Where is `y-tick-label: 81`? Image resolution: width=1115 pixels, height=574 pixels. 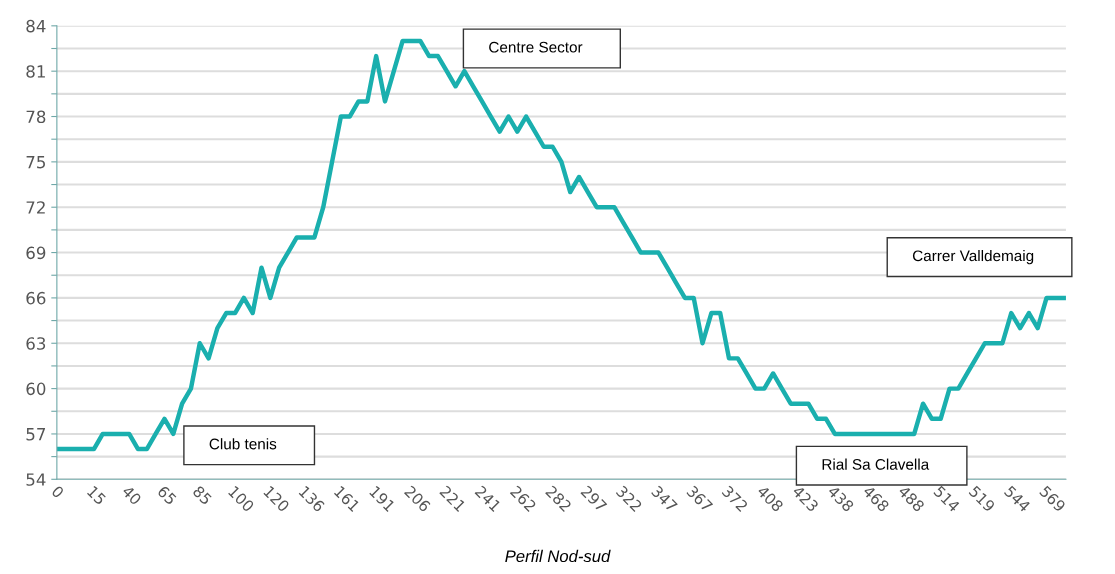
y-tick-label: 81 is located at coordinates (35, 71).